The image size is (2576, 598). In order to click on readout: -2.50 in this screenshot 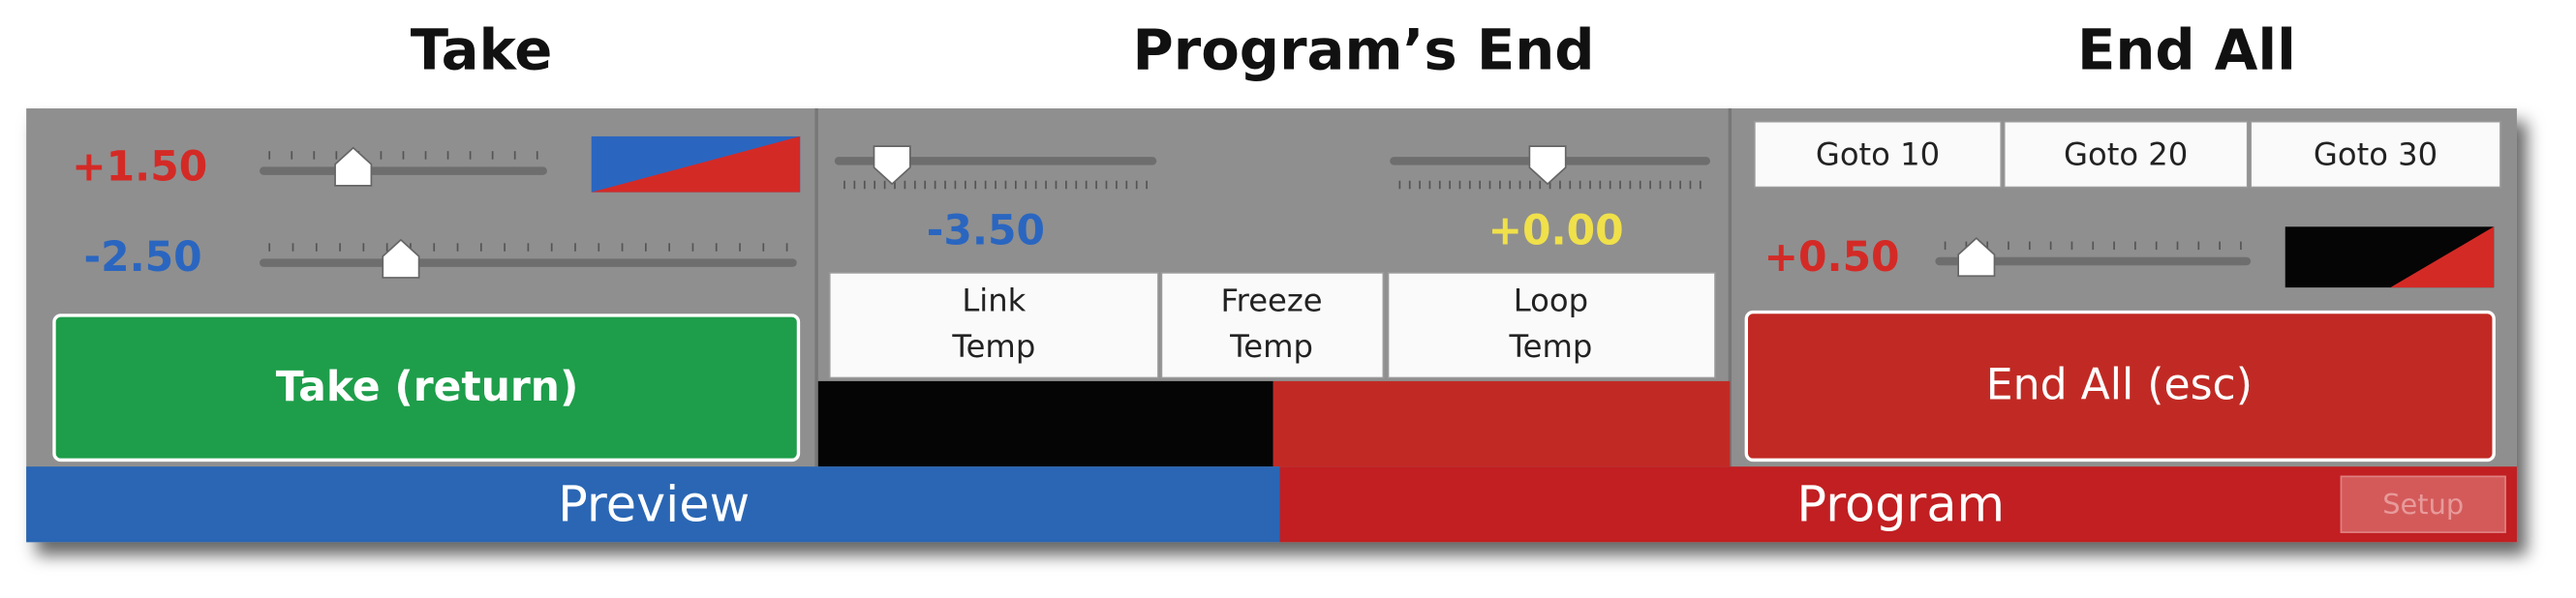, I will do `click(142, 258)`.